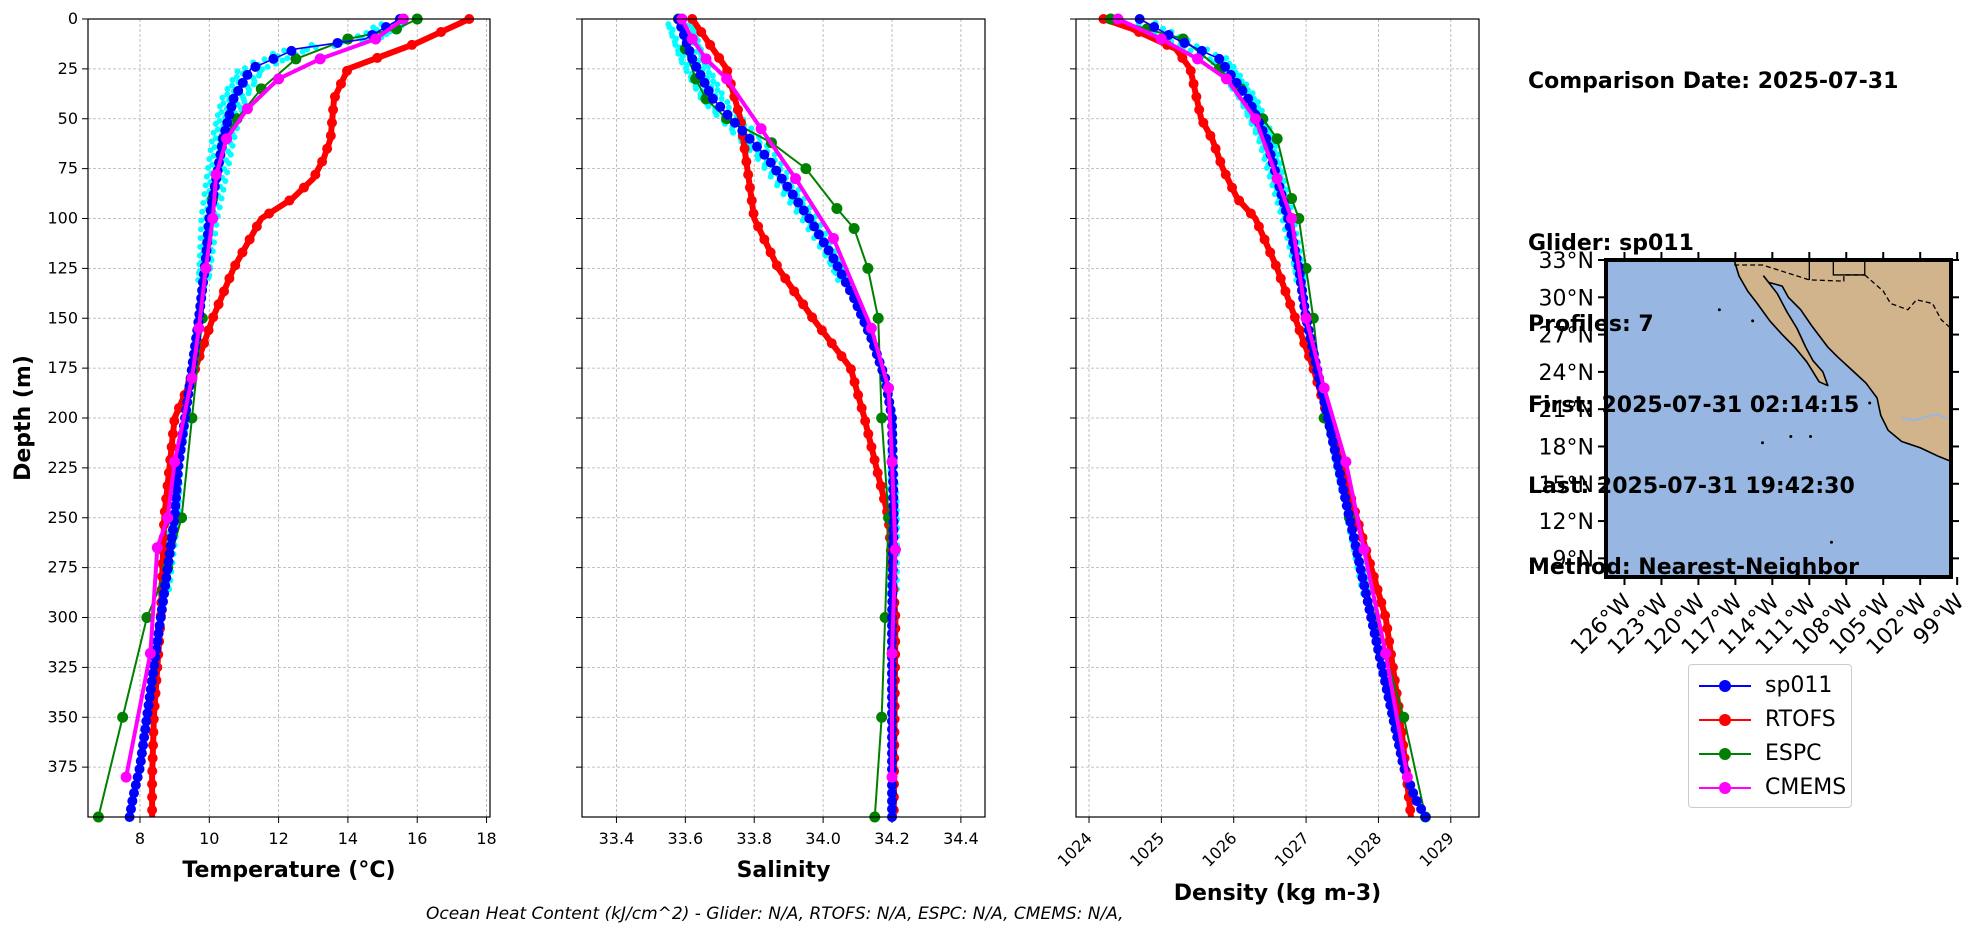 Image resolution: width=1978 pixels, height=934 pixels. I want to click on y-tick-label: 225, so click(62, 467).